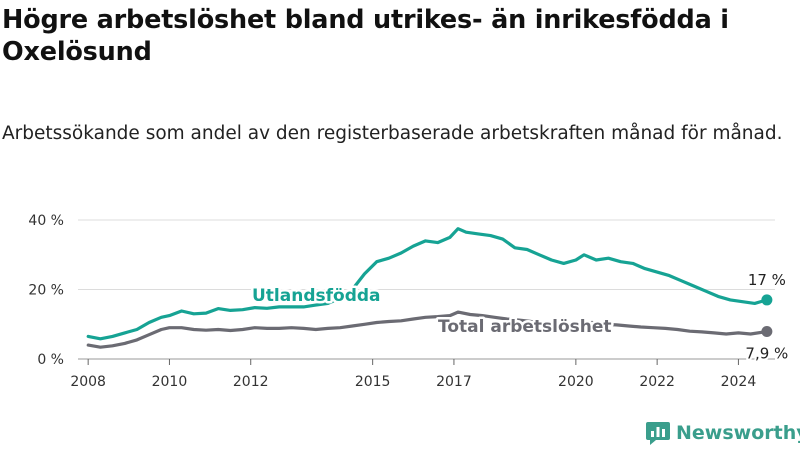 Image resolution: width=800 pixels, height=450 pixels. I want to click on series-line-total, so click(427, 329).